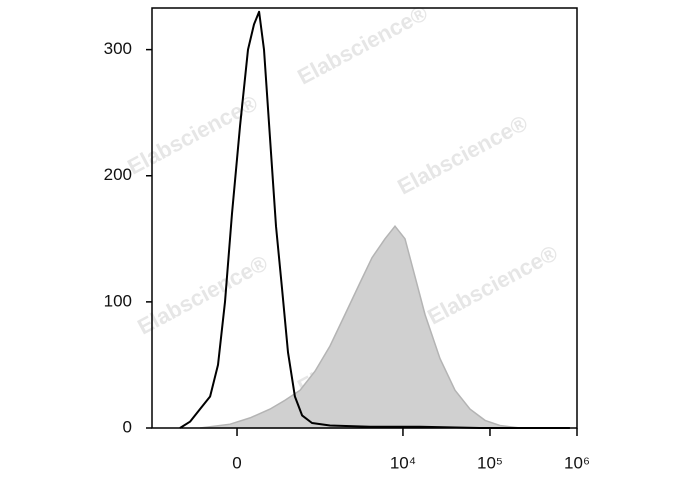 This screenshot has height=490, width=688. I want to click on y-tick-label: 300, so click(118, 48).